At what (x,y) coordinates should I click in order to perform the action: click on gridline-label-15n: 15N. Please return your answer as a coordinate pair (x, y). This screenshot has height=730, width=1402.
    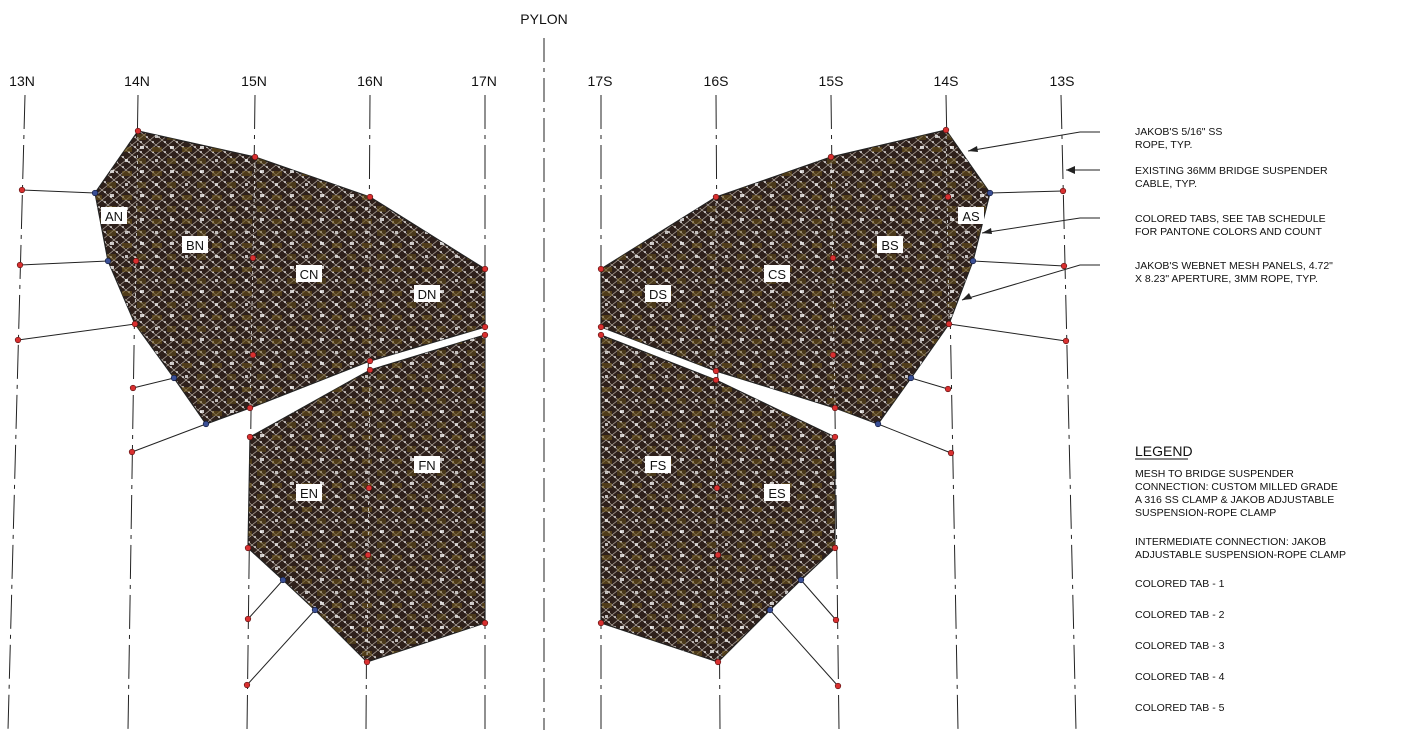
    Looking at the image, I should click on (254, 81).